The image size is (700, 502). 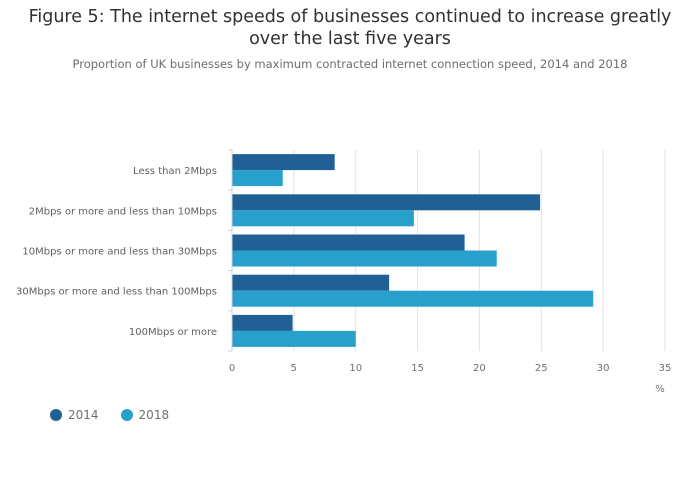 What do you see at coordinates (232, 368) in the screenshot?
I see `x-tick-label: 0` at bounding box center [232, 368].